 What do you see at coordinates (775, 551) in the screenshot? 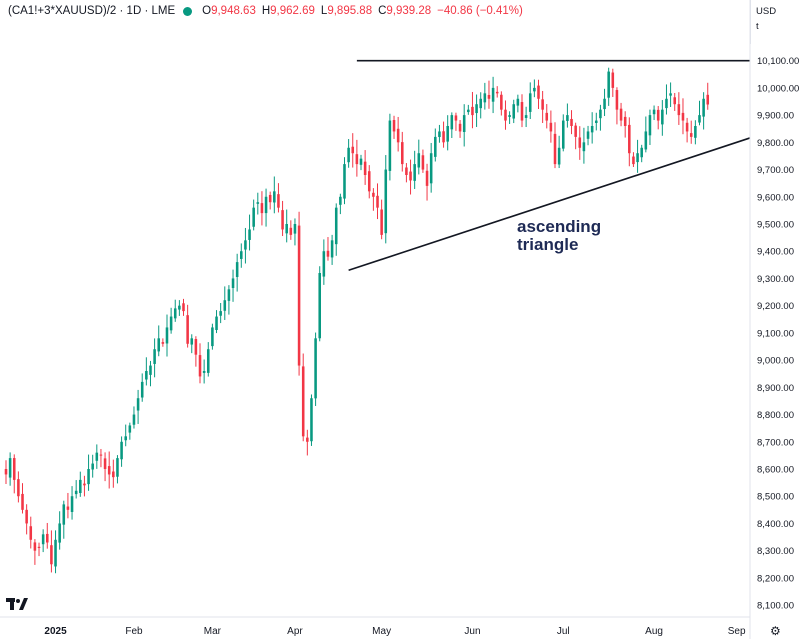
I see `y-tick-label: 8,300.00` at bounding box center [775, 551].